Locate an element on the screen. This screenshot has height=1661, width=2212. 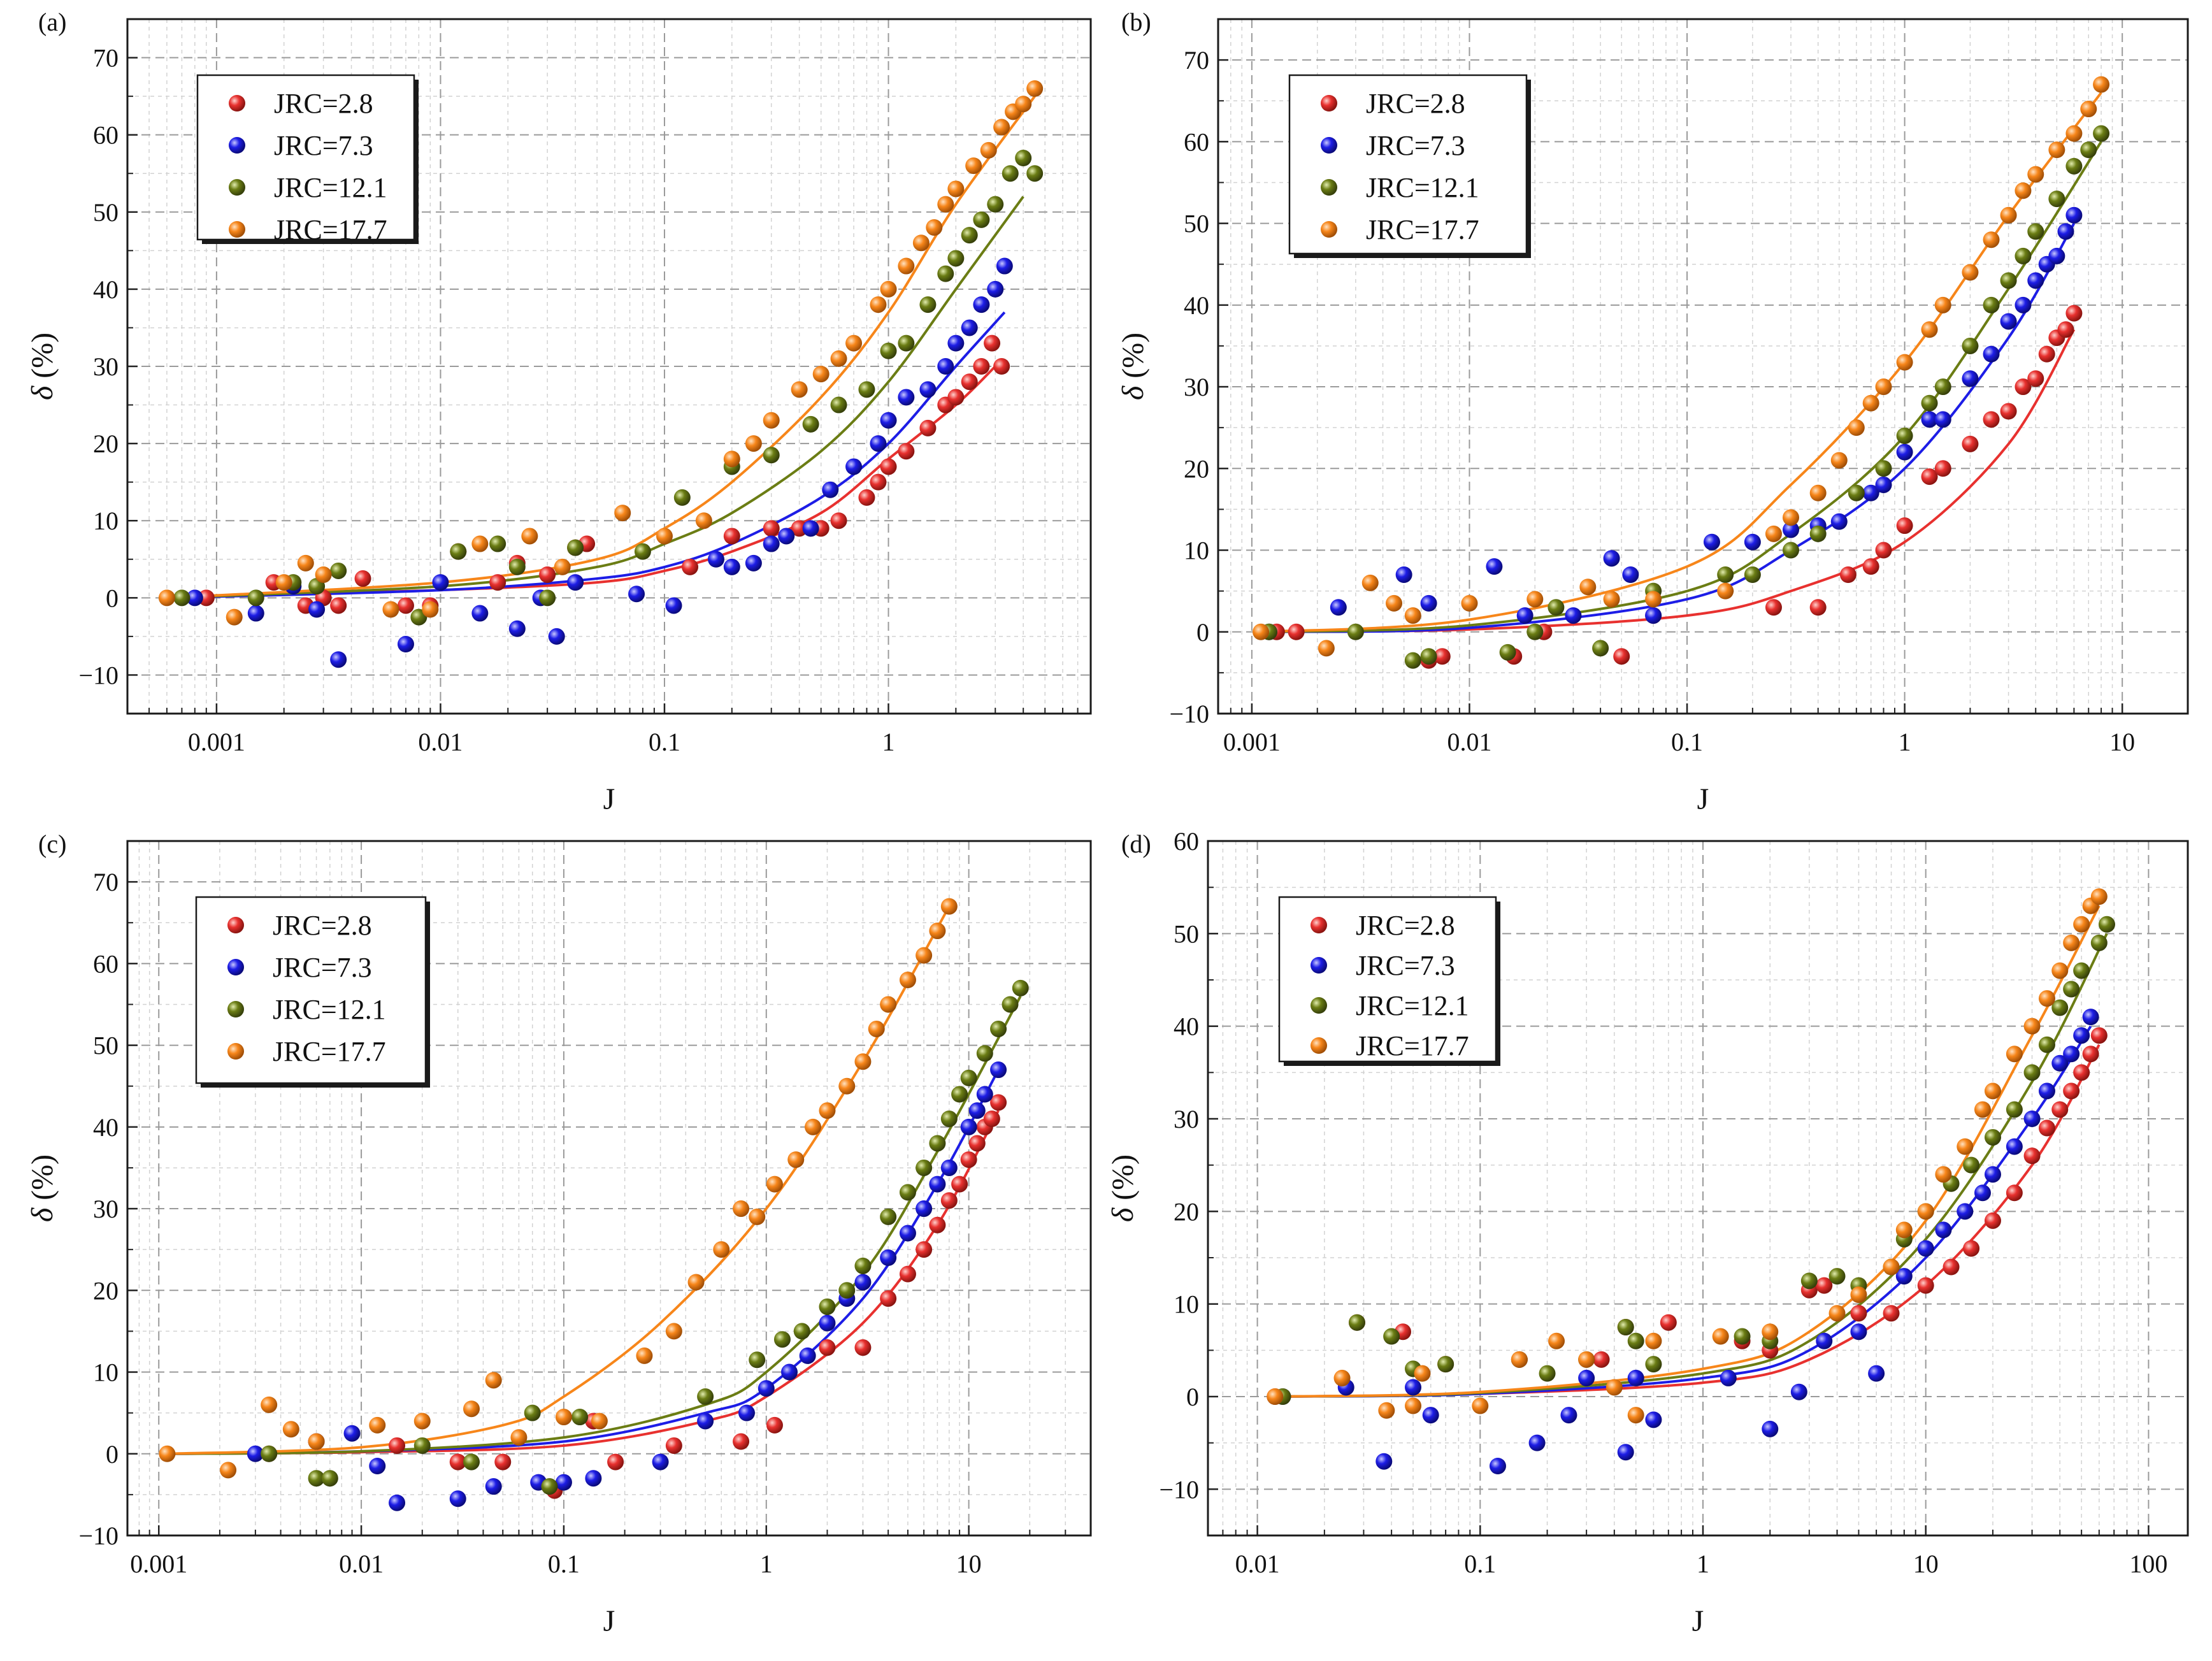
x-tick-label: 10 is located at coordinates (969, 1564).